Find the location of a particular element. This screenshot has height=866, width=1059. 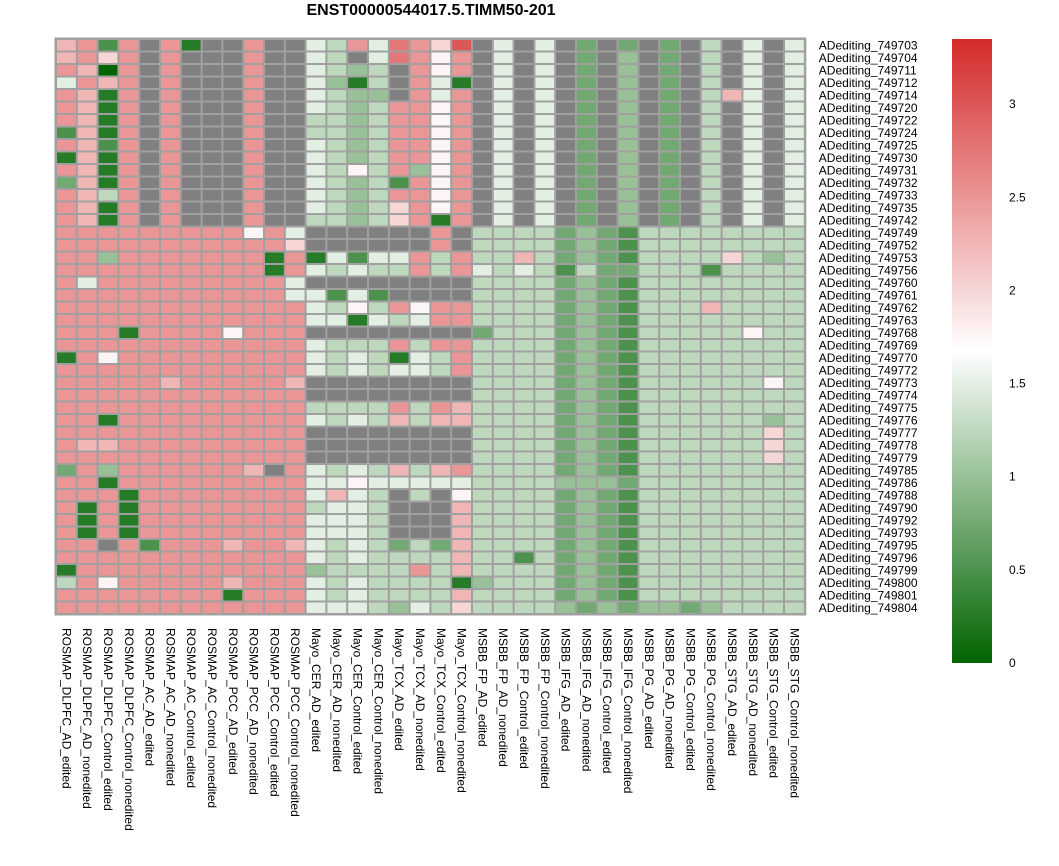

chart-title: ENST00000544017.5.TIMM50-201 is located at coordinates (430, 10).